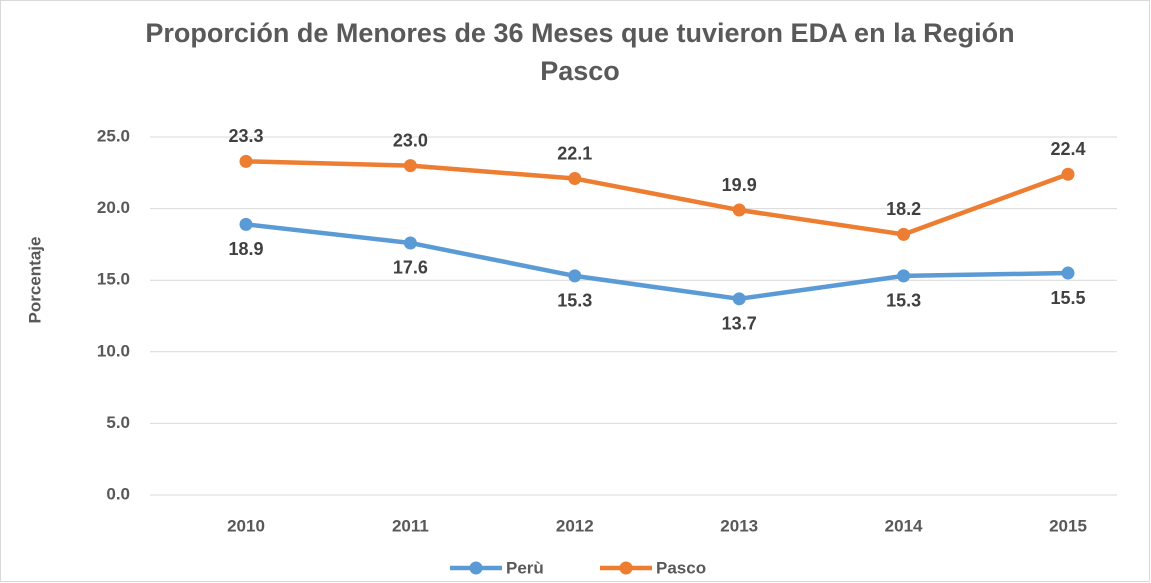 The width and height of the screenshot is (1151, 583). Describe the element at coordinates (1067, 298) in the screenshot. I see `data-label: 15.5` at that location.